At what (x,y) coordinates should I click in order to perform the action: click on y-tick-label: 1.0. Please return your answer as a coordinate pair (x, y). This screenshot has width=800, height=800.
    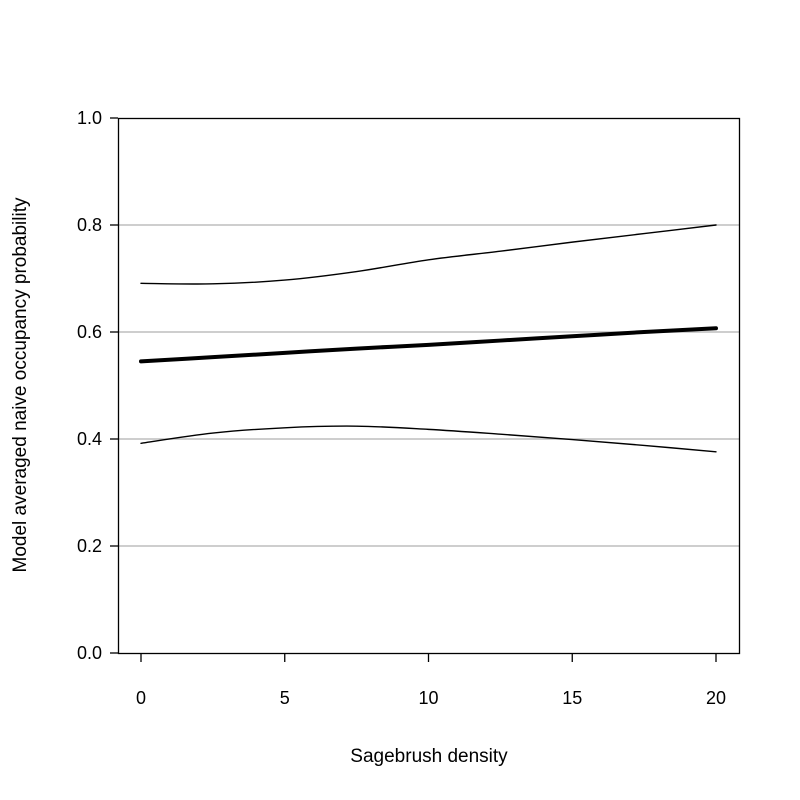
    Looking at the image, I should click on (89, 118).